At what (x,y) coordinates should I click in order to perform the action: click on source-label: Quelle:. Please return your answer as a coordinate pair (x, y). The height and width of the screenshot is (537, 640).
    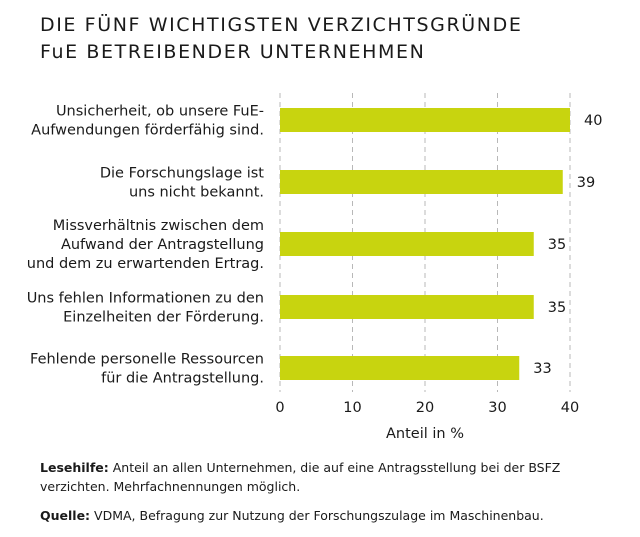
    Looking at the image, I should click on (65, 515).